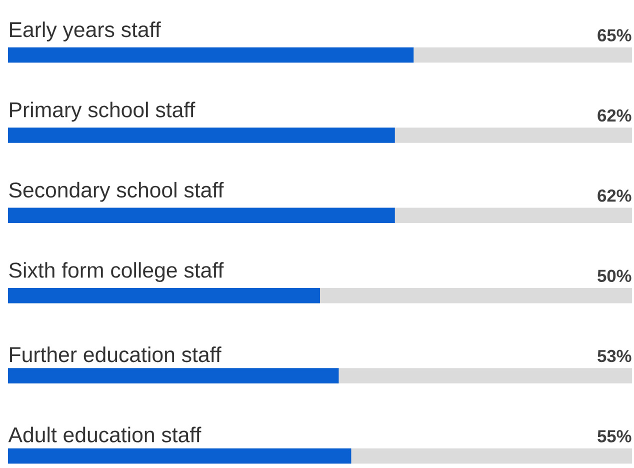 Image resolution: width=634 pixels, height=468 pixels. Describe the element at coordinates (116, 192) in the screenshot. I see `y-tick-label: Secondary school staff` at that location.